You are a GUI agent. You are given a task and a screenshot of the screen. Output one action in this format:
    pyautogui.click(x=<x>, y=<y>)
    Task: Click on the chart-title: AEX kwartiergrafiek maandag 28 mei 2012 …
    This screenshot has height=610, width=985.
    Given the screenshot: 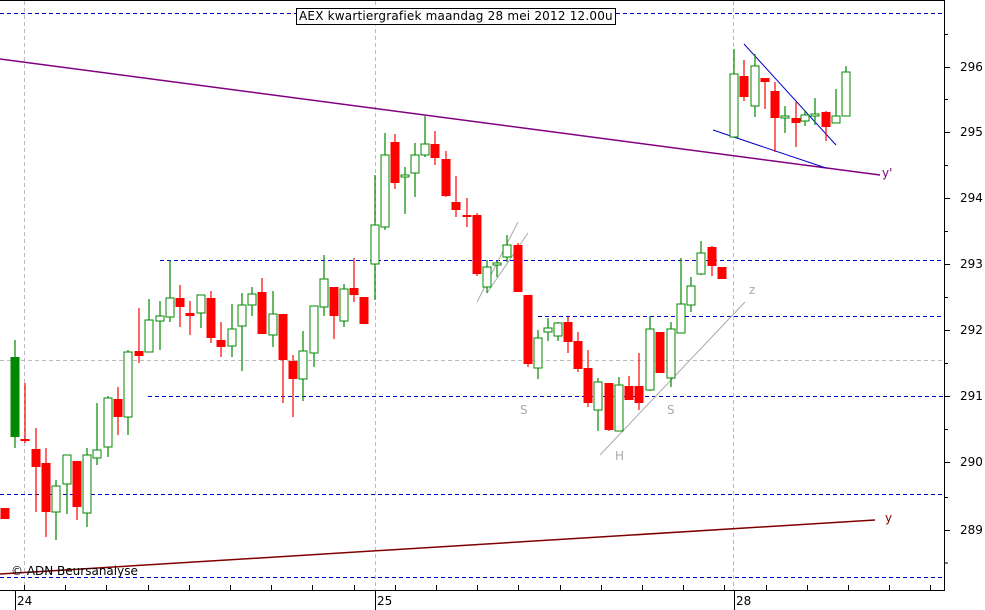 What is the action you would take?
    pyautogui.click(x=456, y=16)
    